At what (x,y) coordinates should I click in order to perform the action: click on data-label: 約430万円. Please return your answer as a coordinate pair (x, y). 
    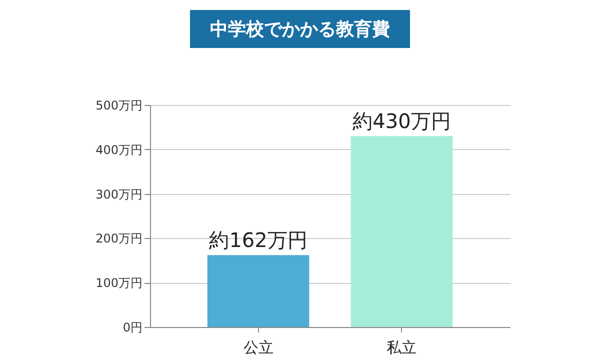
    Looking at the image, I should click on (401, 121).